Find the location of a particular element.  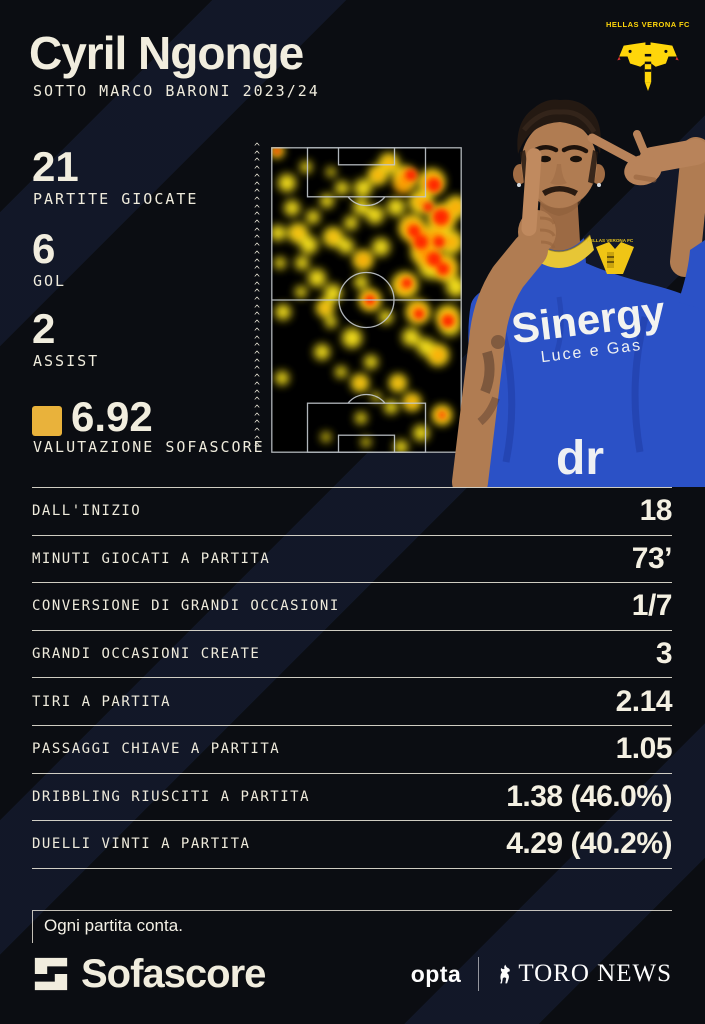

table-row: DALL'INIZIO 18 is located at coordinates (352, 511).